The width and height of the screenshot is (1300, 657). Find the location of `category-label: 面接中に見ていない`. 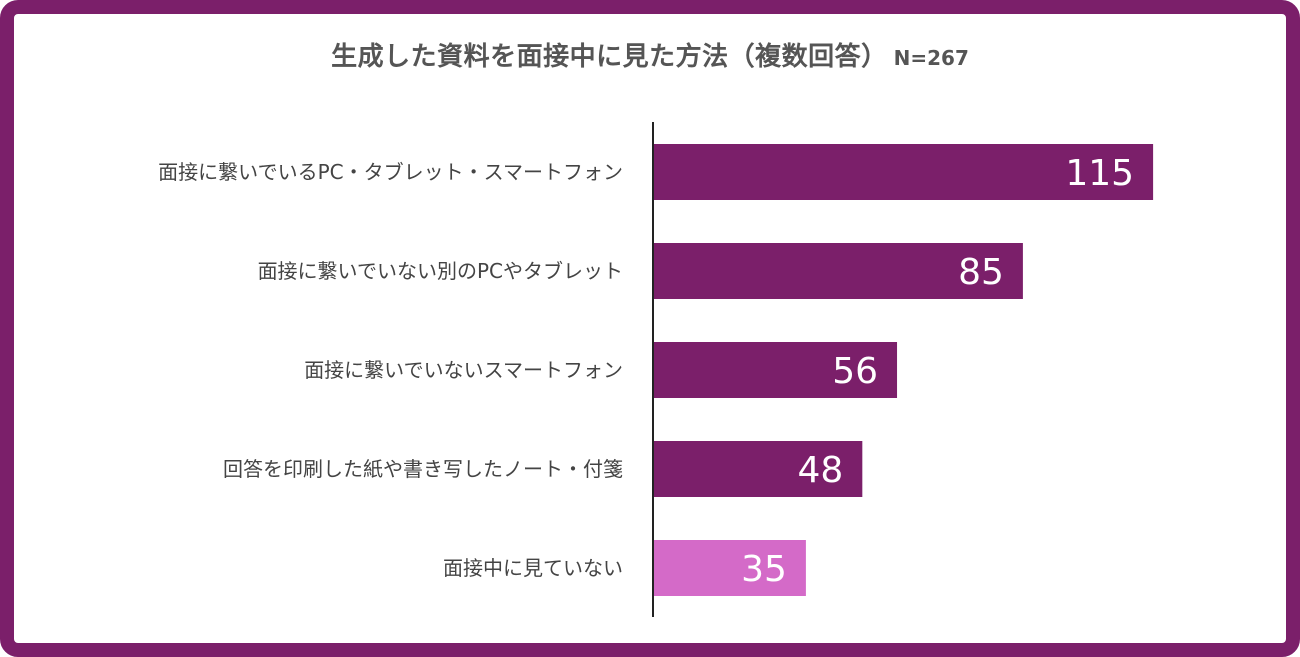

category-label: 面接中に見ていない is located at coordinates (533, 568).